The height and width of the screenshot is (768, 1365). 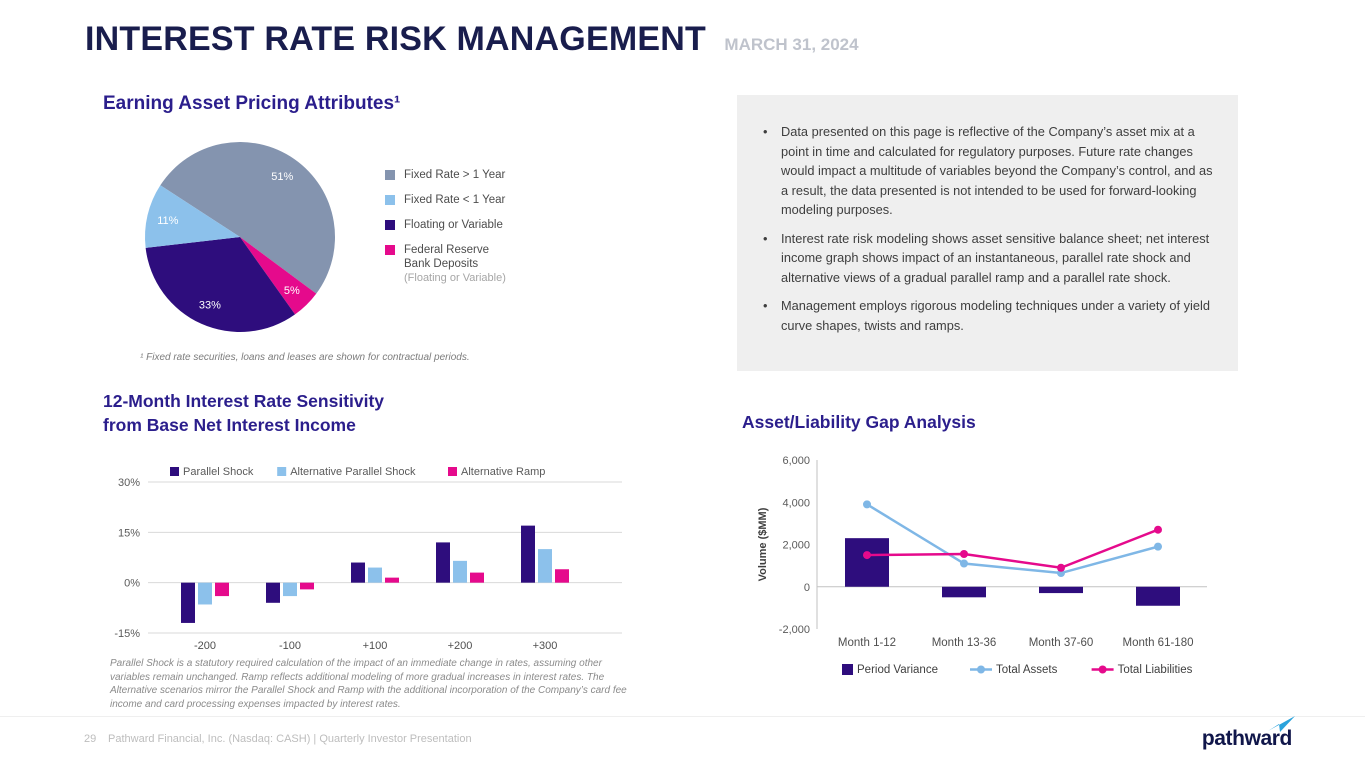 What do you see at coordinates (859, 422) in the screenshot?
I see `gap-analysis-heading: Asset/Liability Gap Analysis` at bounding box center [859, 422].